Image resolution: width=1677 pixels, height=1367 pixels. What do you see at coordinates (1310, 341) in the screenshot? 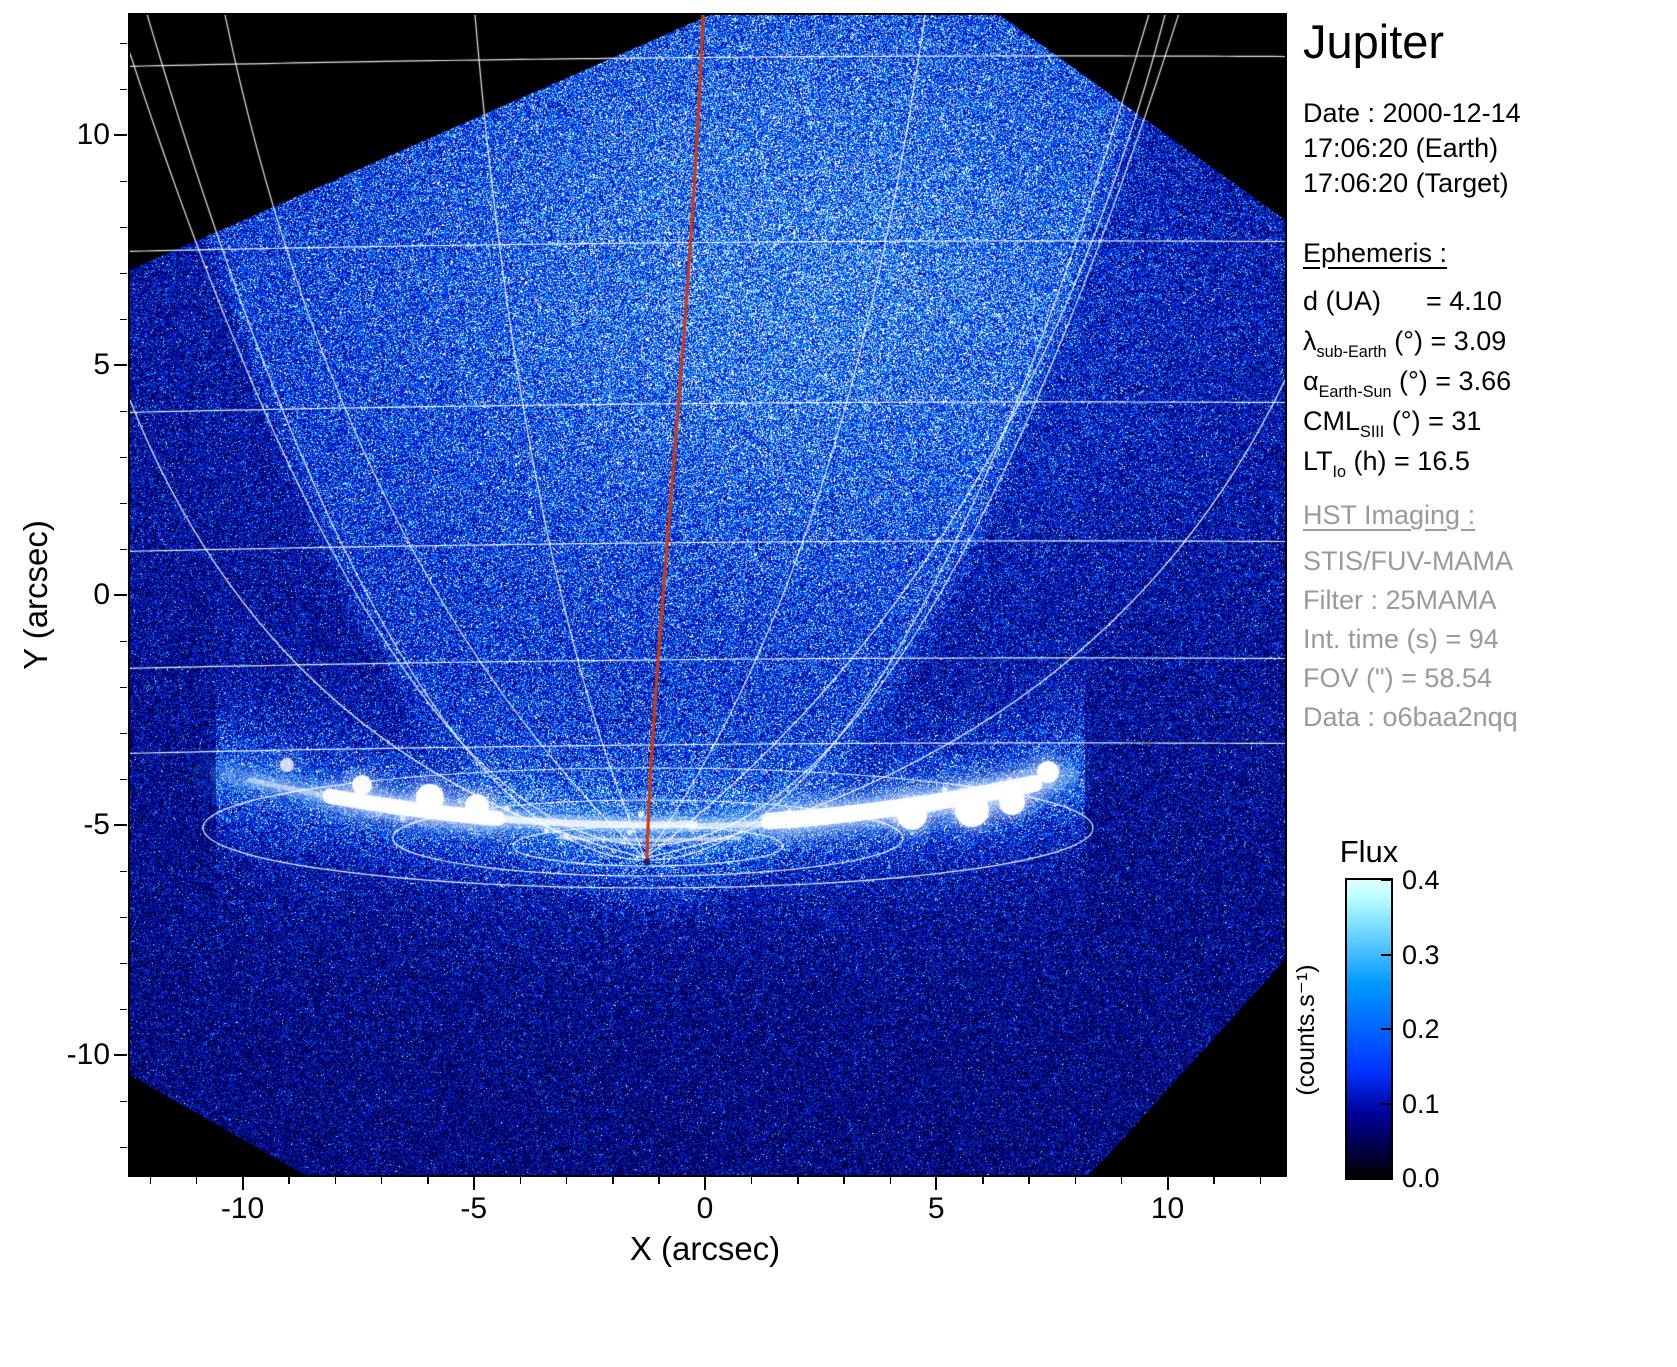
I see `ephemeris-text: λ` at bounding box center [1310, 341].